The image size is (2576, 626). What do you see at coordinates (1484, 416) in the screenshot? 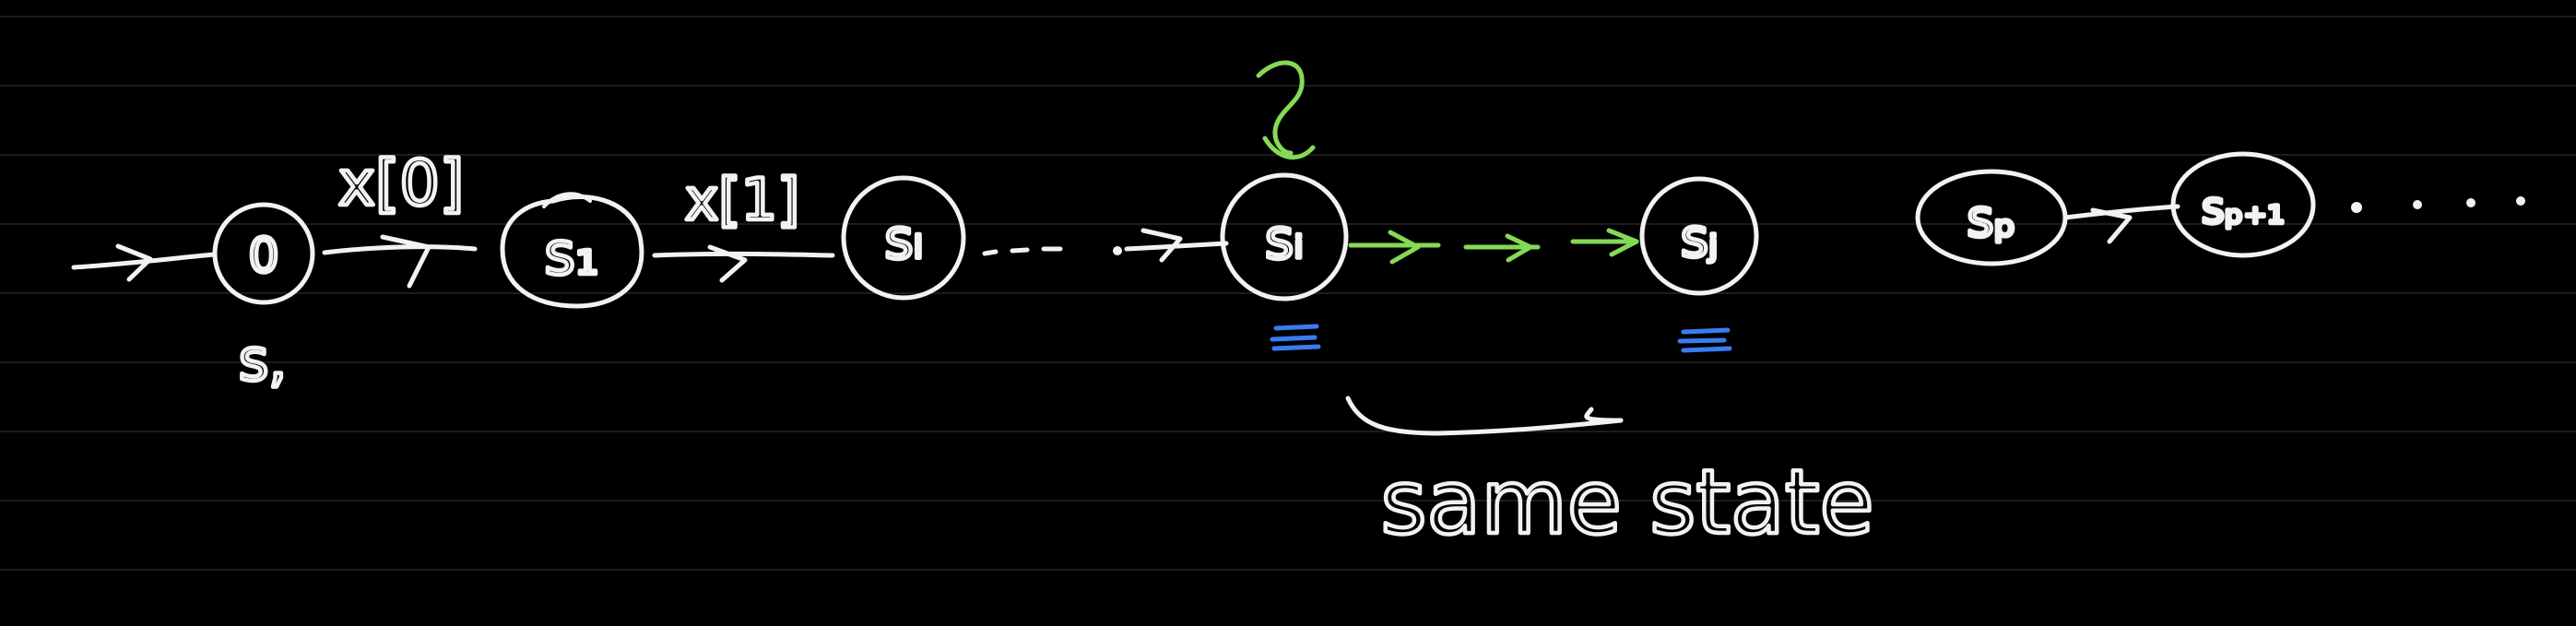
I see `same-state-bracket` at bounding box center [1484, 416].